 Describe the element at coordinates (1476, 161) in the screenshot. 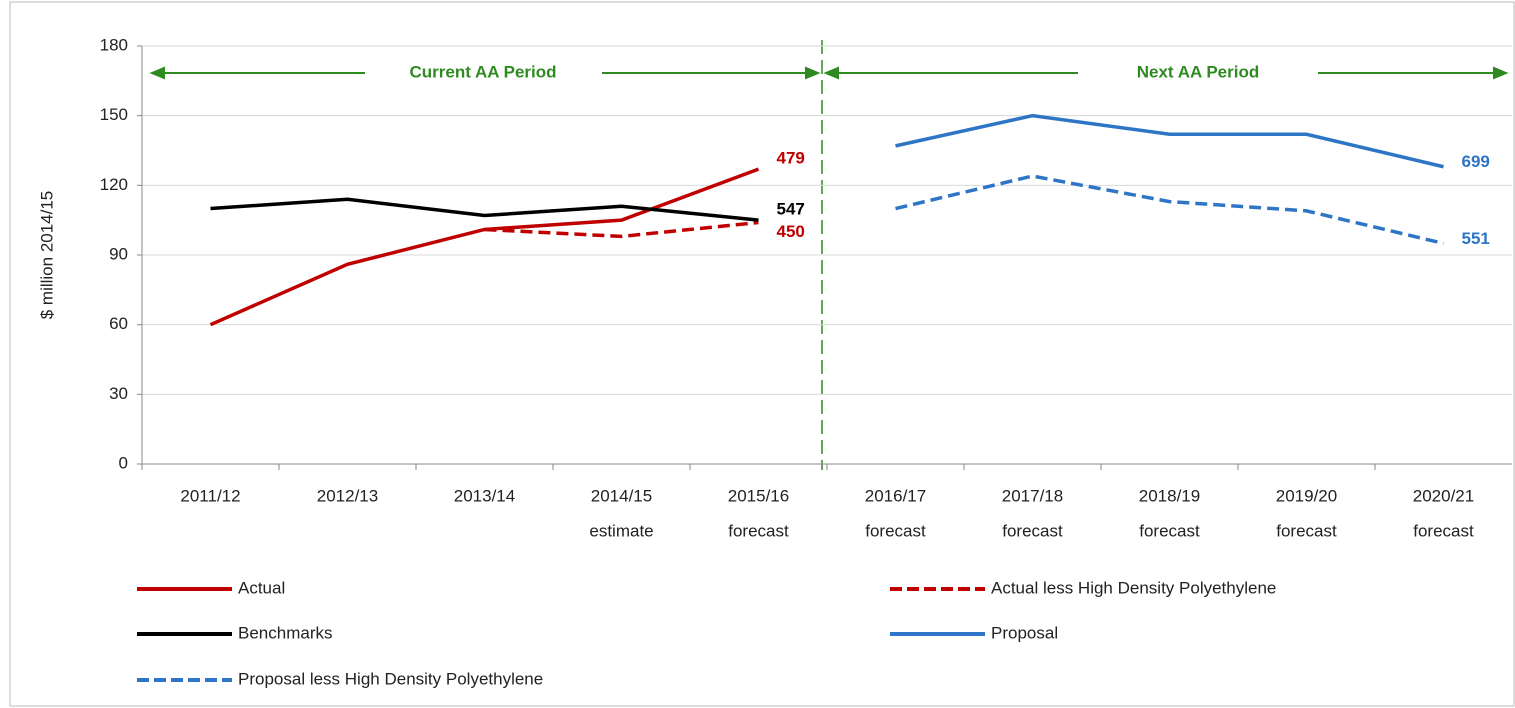

I see `end-label: 699` at that location.